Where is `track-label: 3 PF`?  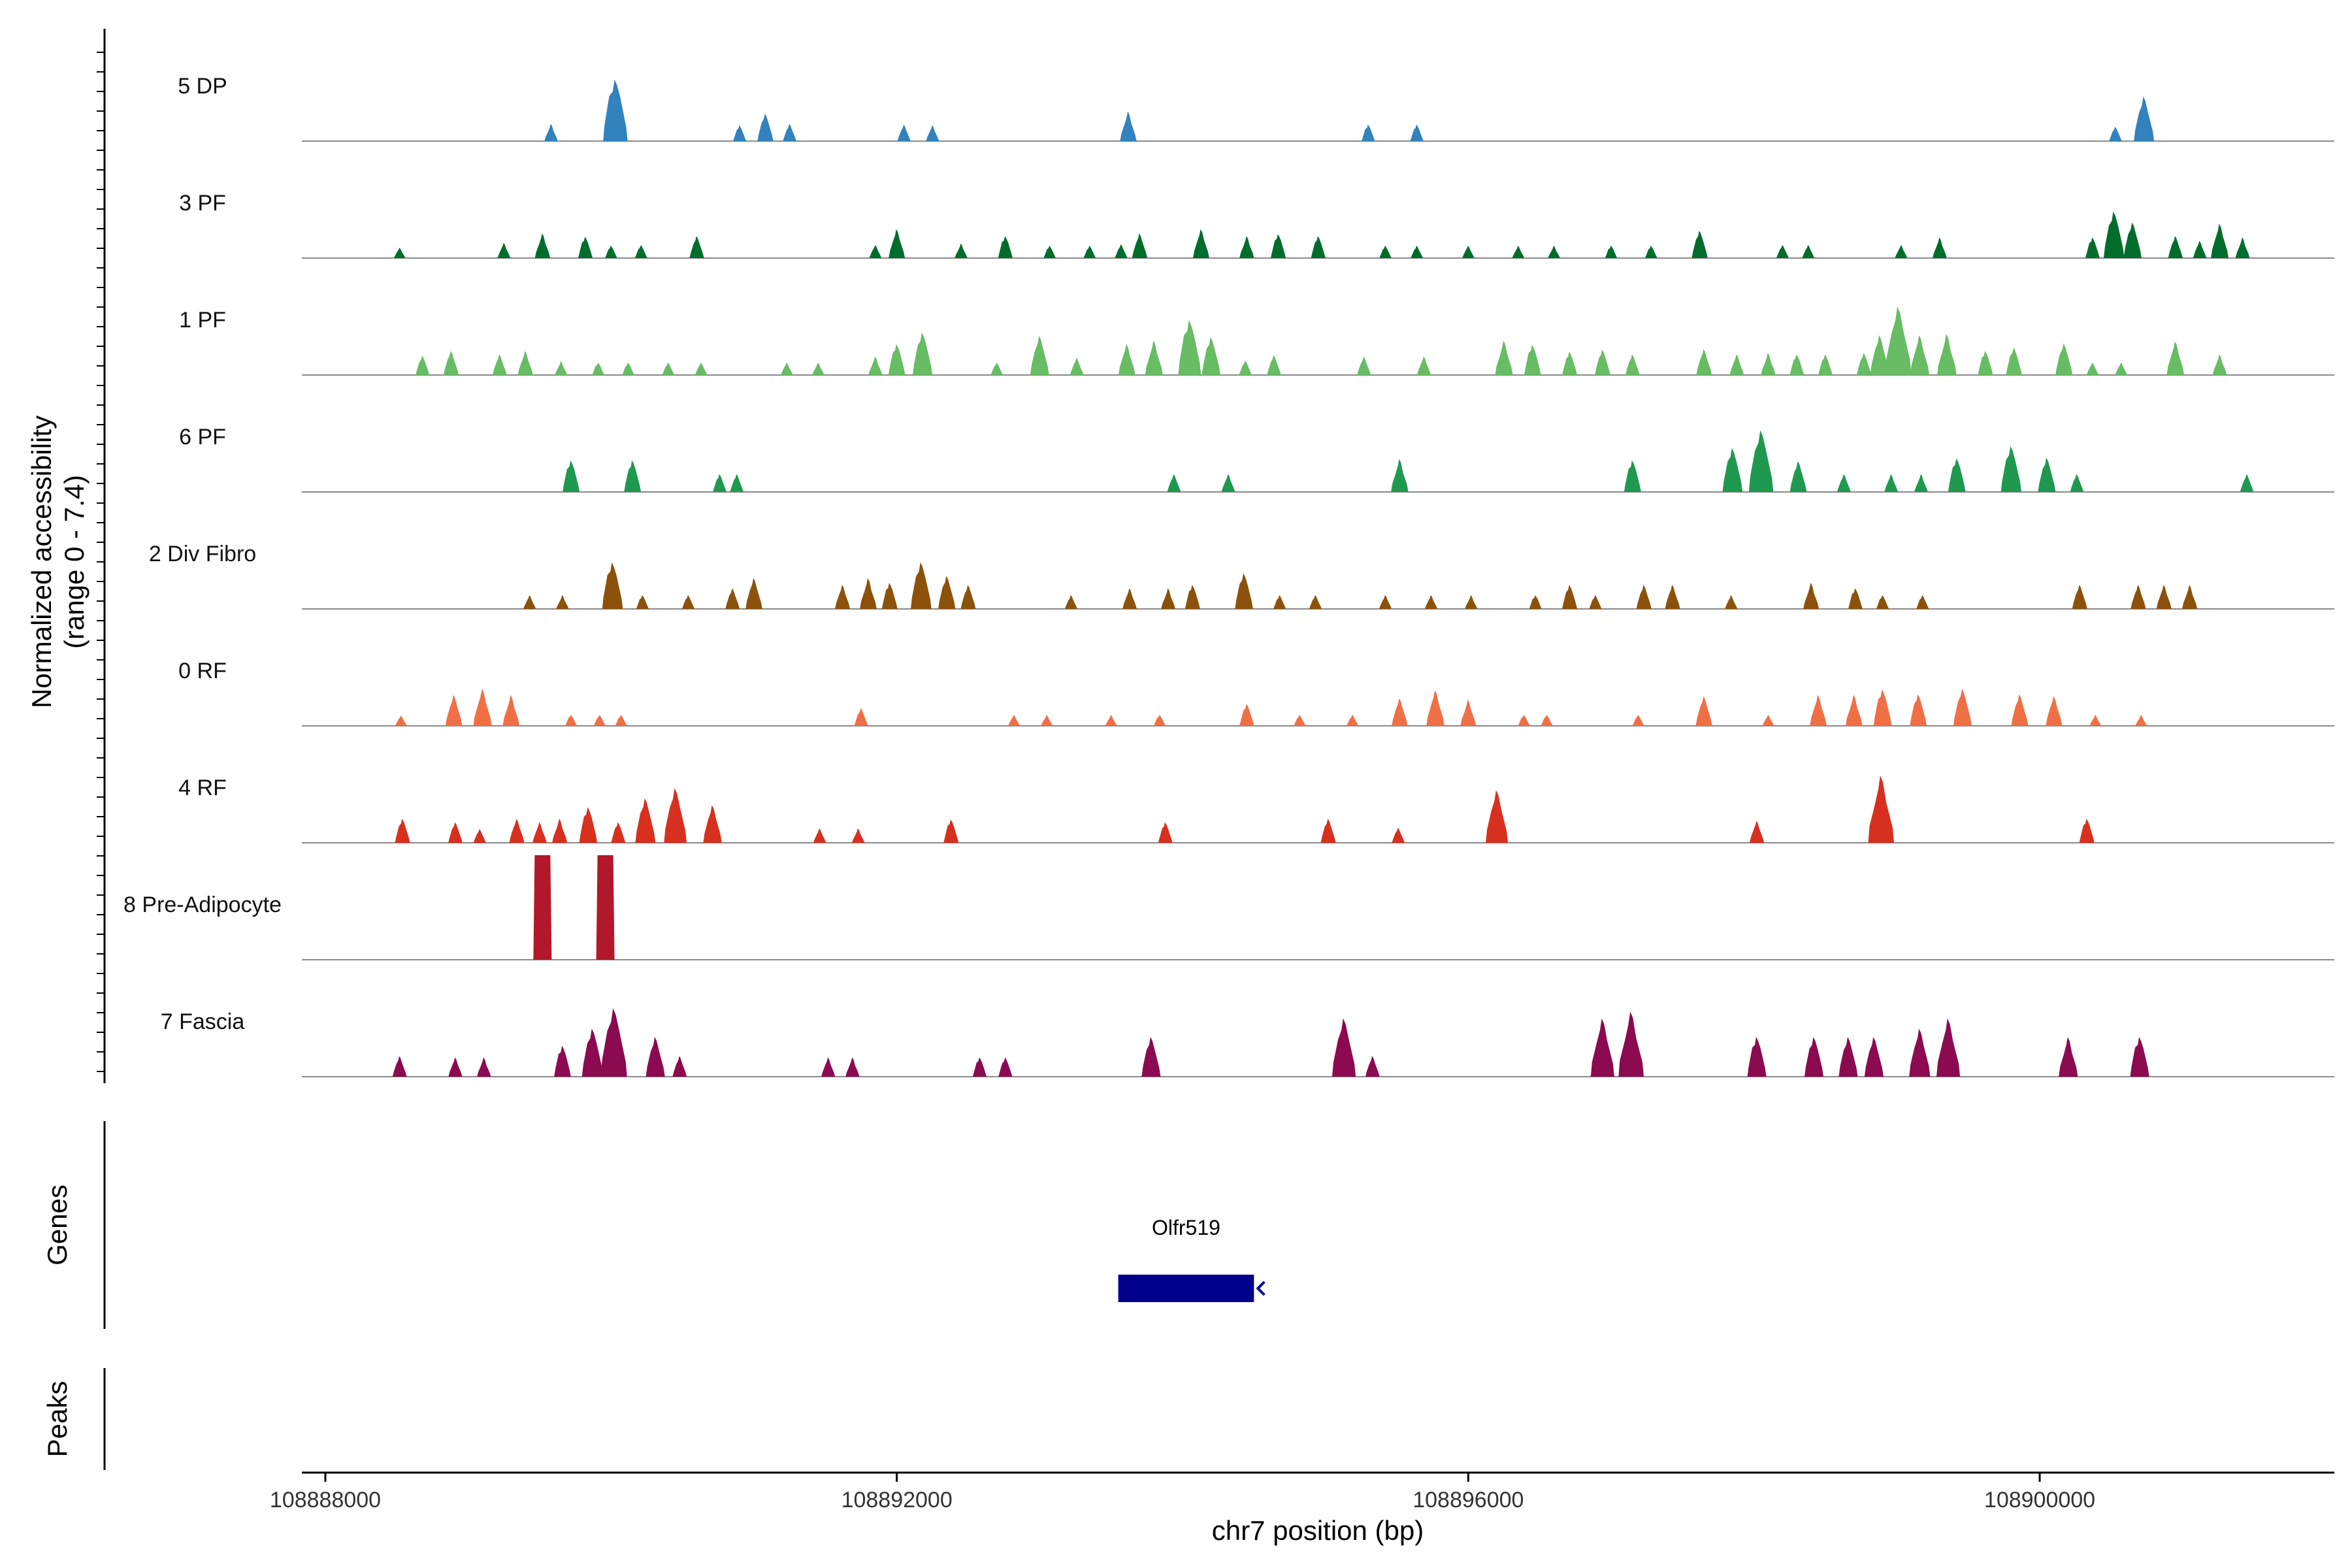
track-label: 3 PF is located at coordinates (202, 203).